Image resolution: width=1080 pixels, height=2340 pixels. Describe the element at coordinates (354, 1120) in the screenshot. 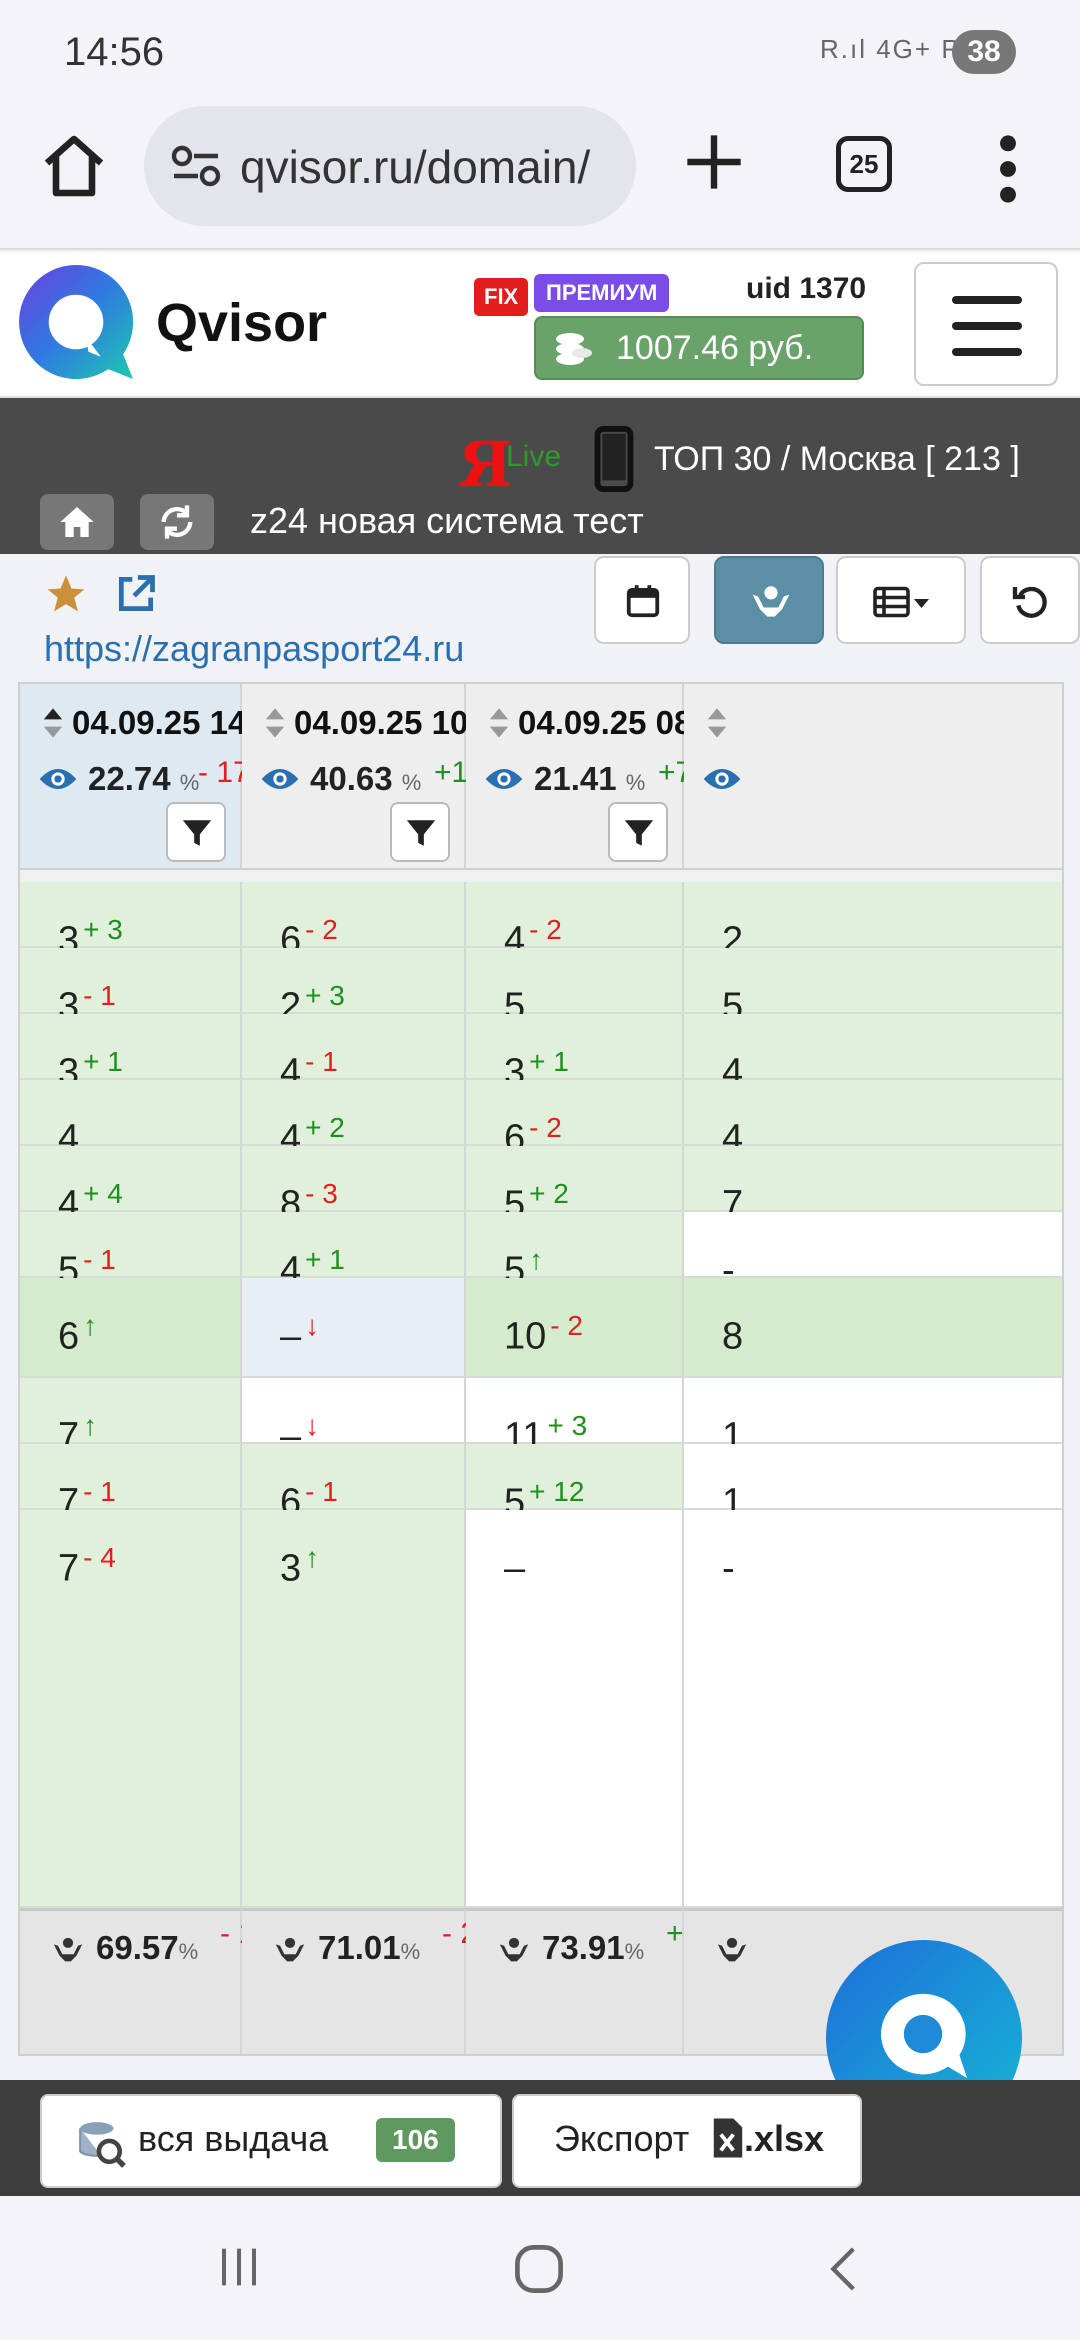

I see `position-cell: 4 + 2` at that location.